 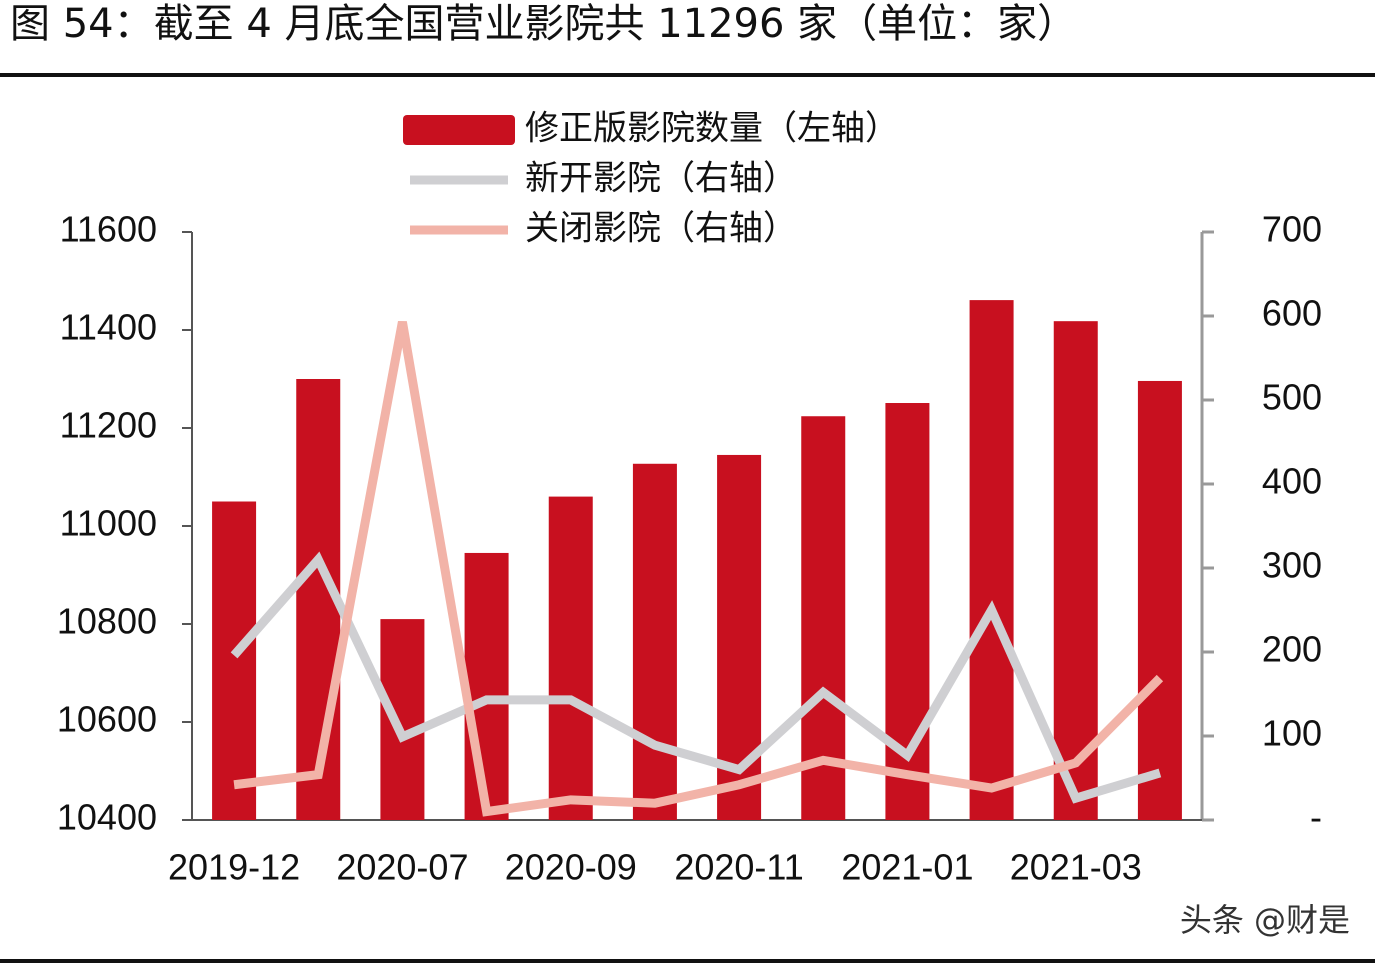 What do you see at coordinates (108, 523) in the screenshot?
I see `y-tick-label: 11000` at bounding box center [108, 523].